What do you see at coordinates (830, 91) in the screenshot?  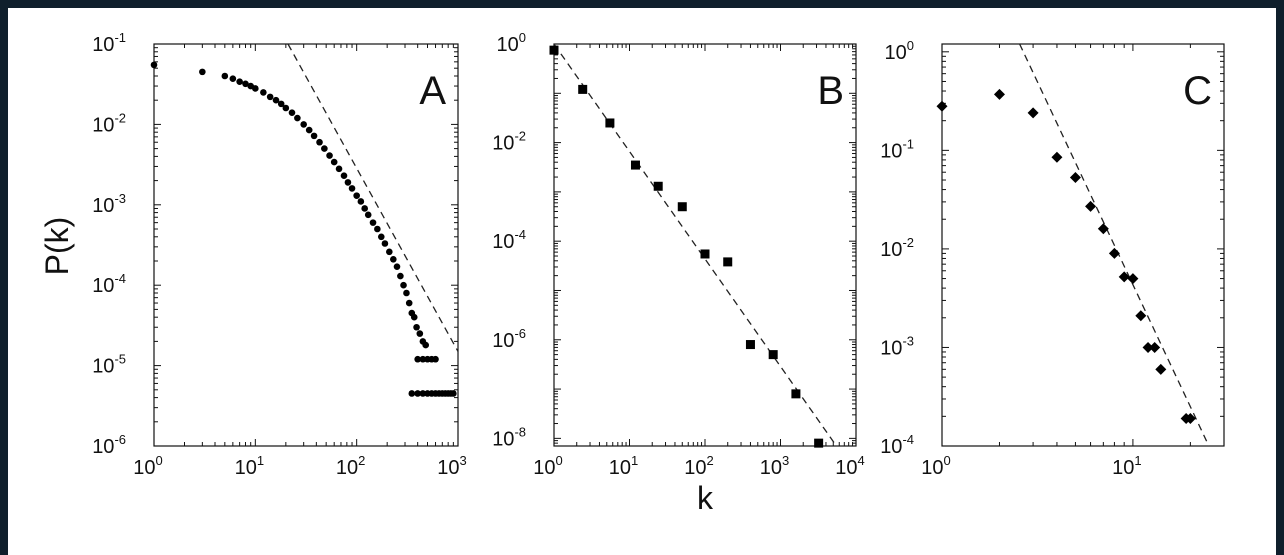 I see `panel-label: B` at bounding box center [830, 91].